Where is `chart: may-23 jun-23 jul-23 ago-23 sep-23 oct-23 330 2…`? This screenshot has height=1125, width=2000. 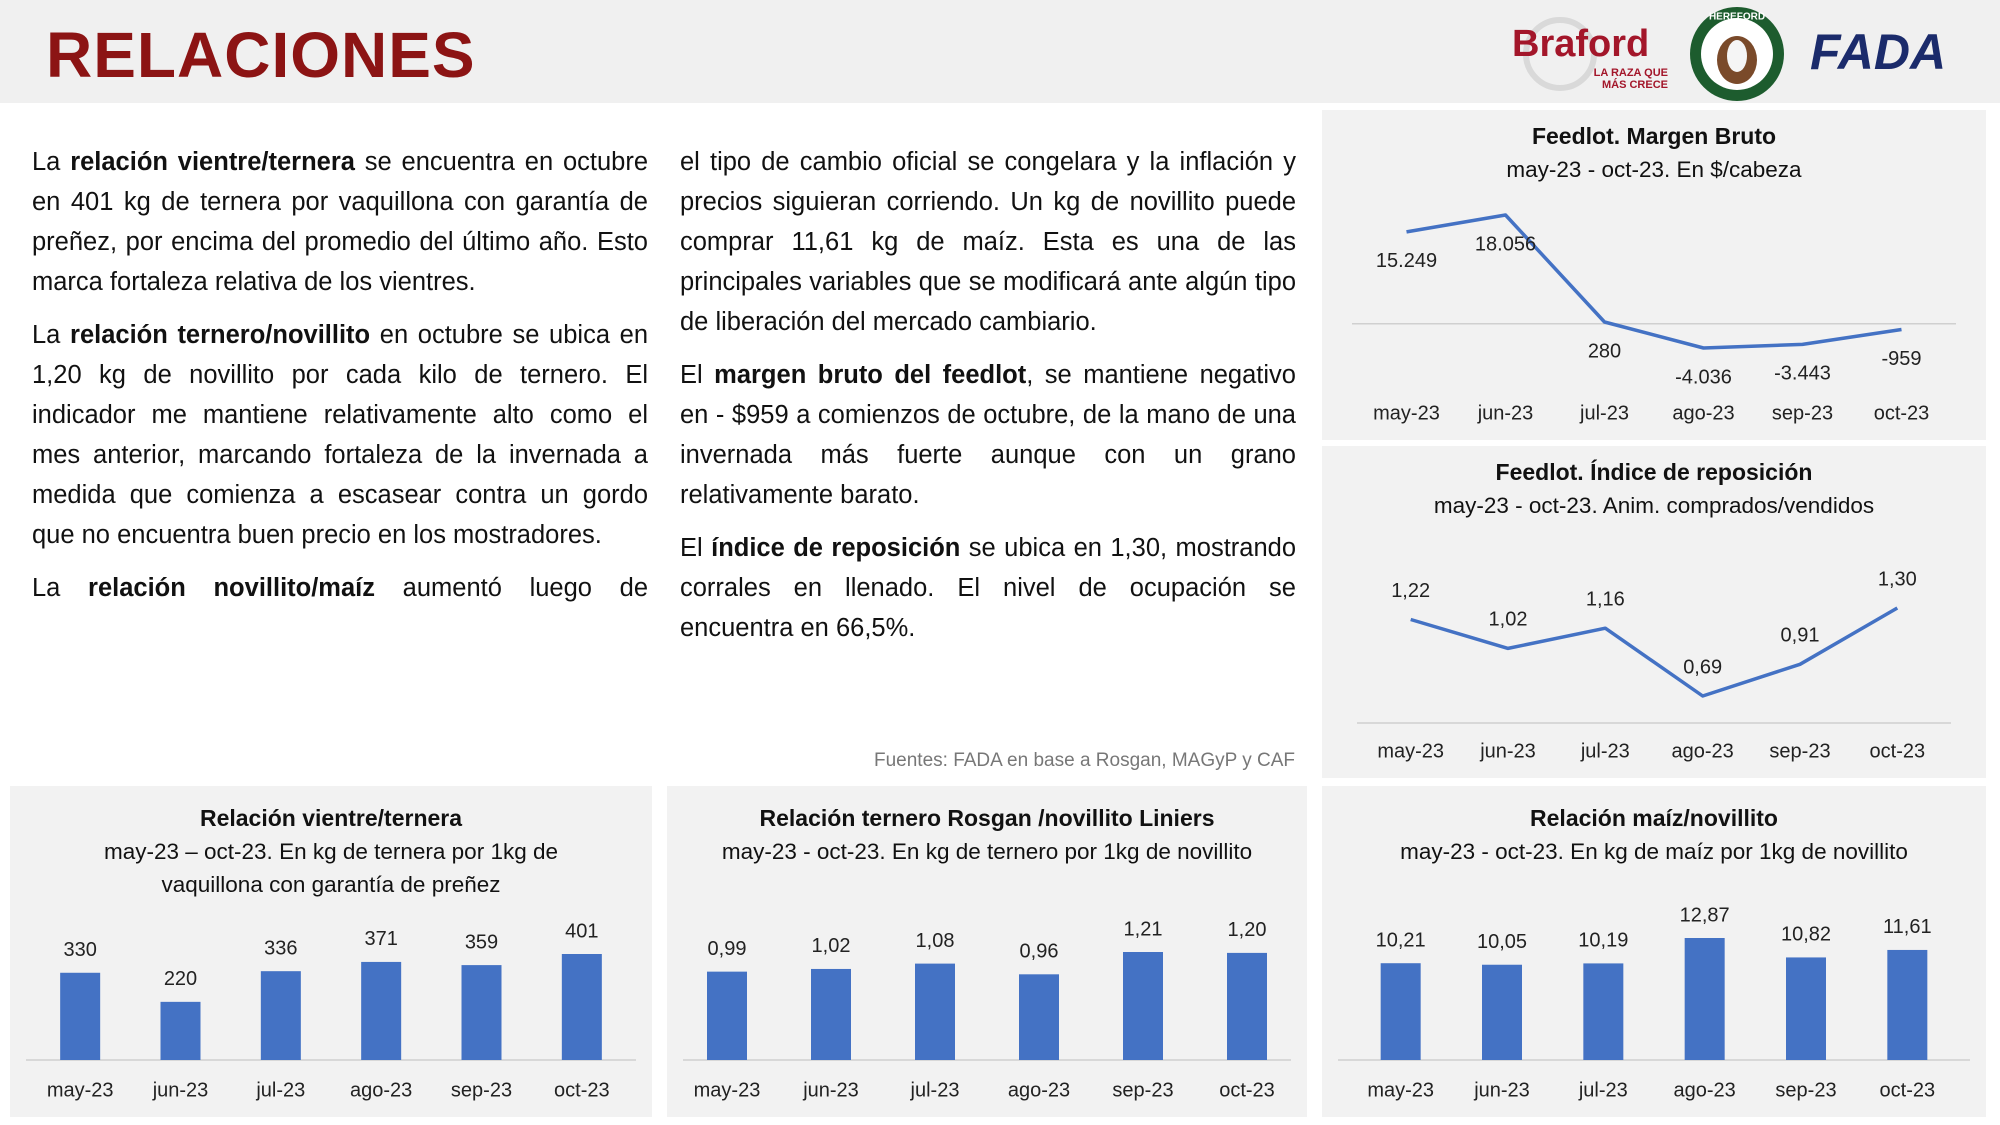
chart: may-23 jun-23 jul-23 ago-23 sep-23 oct-23 330 2… is located at coordinates (331, 1010).